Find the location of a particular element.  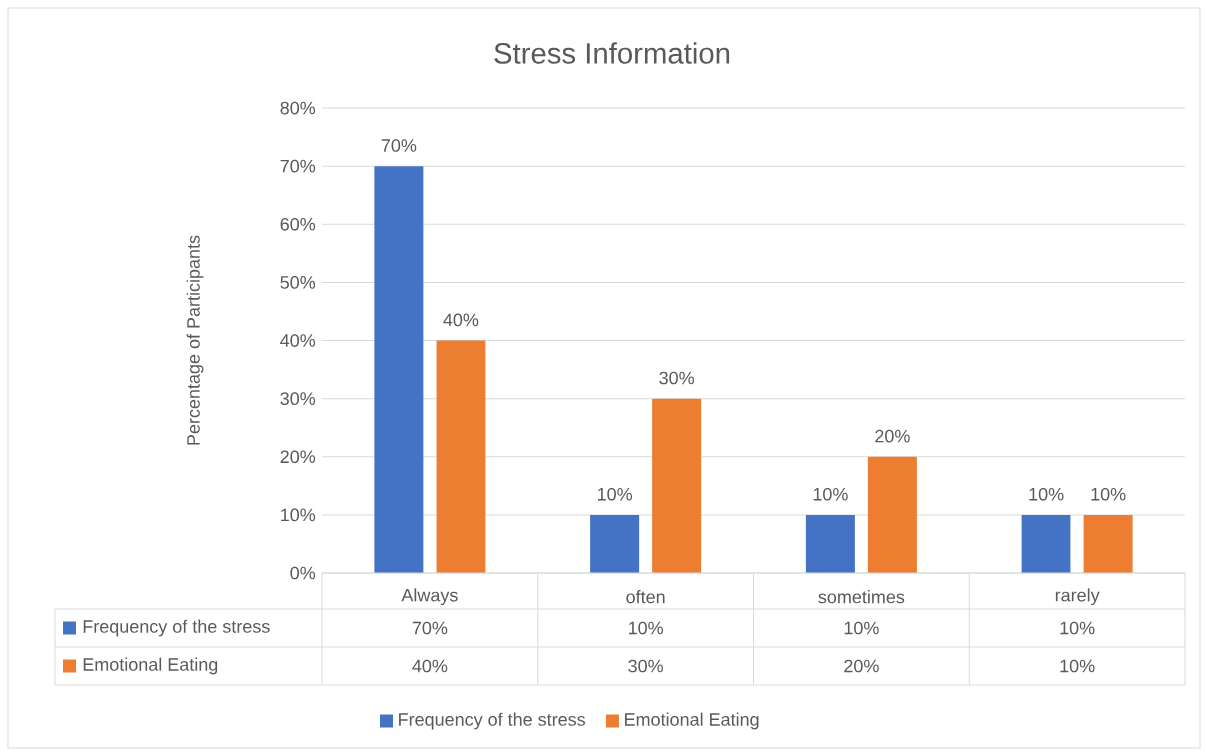

text: 70% is located at coordinates (399, 145).